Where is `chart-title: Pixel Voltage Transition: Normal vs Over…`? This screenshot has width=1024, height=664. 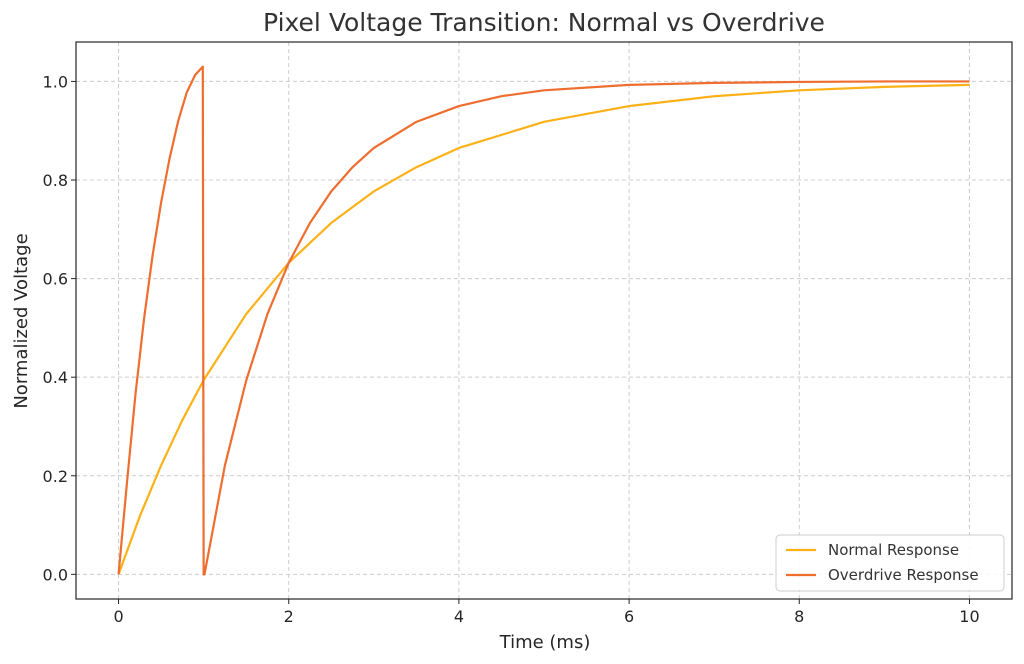
chart-title: Pixel Voltage Transition: Normal vs Over… is located at coordinates (544, 22).